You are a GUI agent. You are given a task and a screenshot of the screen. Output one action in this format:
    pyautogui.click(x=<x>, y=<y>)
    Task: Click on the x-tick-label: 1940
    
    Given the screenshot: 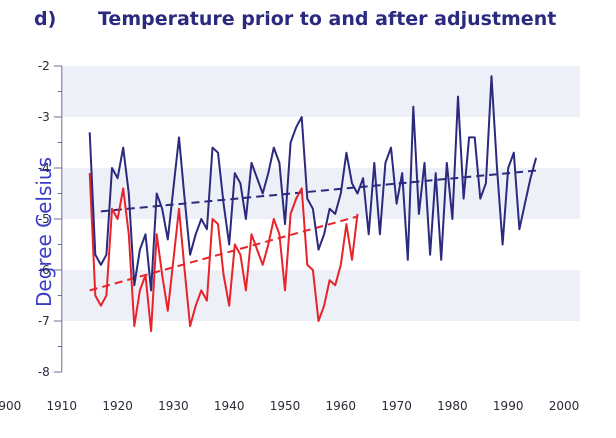 What is the action you would take?
    pyautogui.click(x=229, y=406)
    